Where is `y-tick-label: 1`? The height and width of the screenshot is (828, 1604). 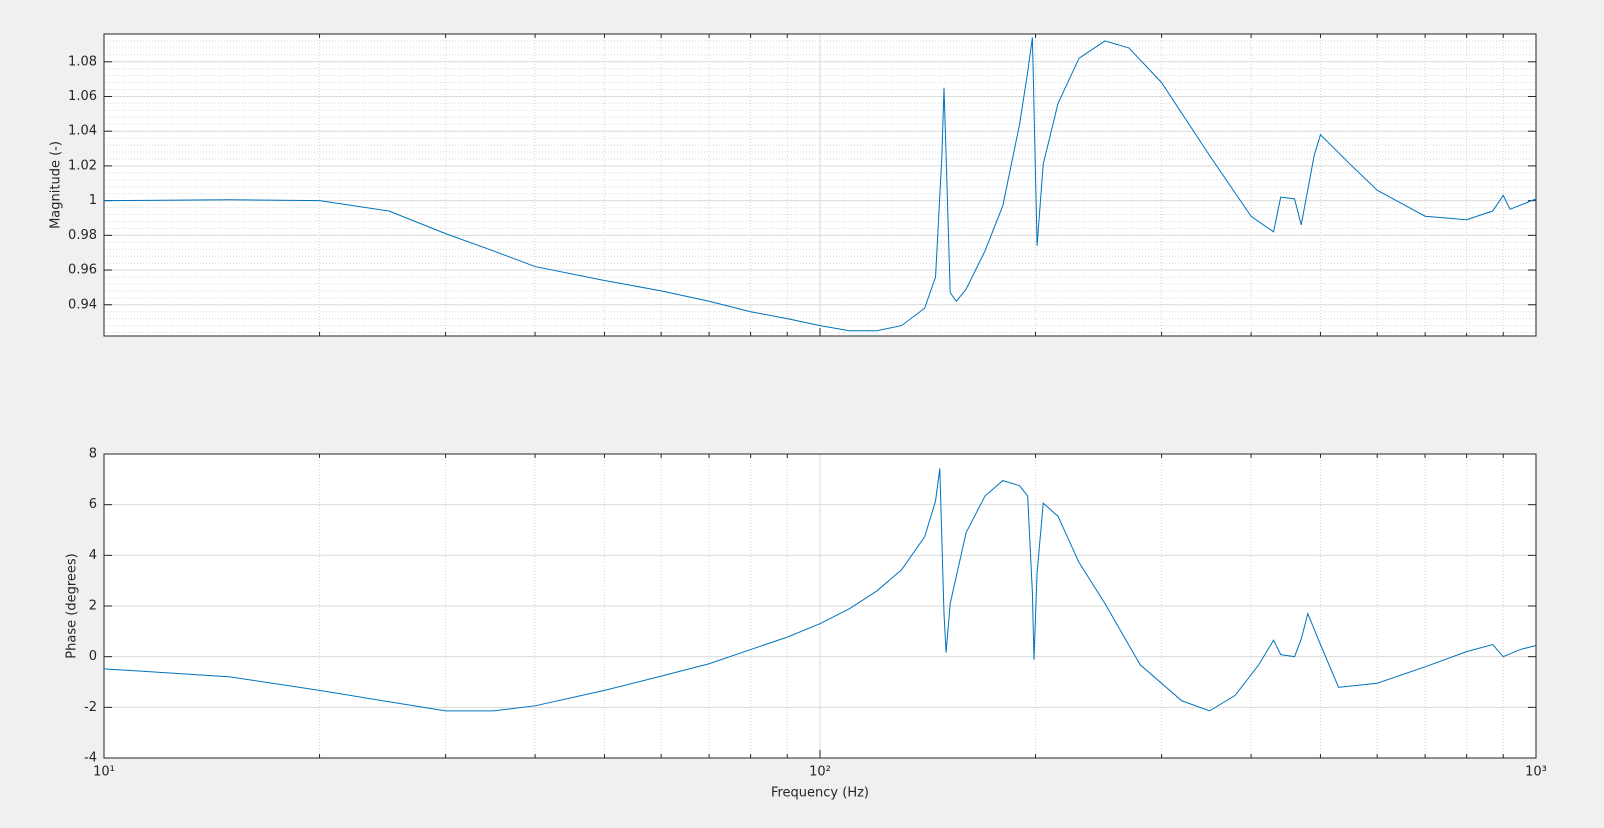 y-tick-label: 1 is located at coordinates (93, 200).